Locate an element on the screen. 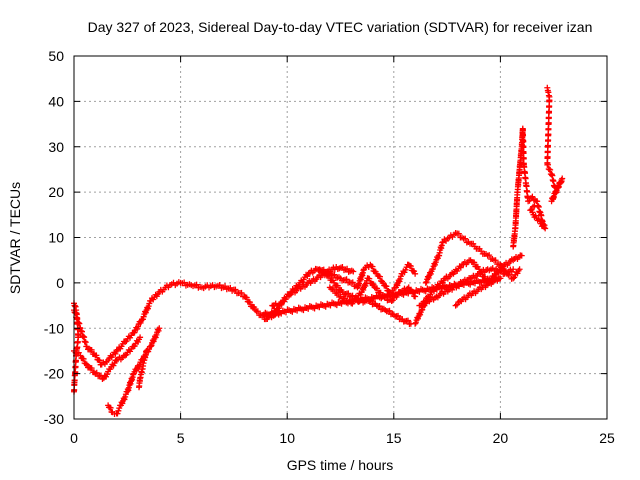 The image size is (640, 480). series-scatter-points is located at coordinates (382, 291).